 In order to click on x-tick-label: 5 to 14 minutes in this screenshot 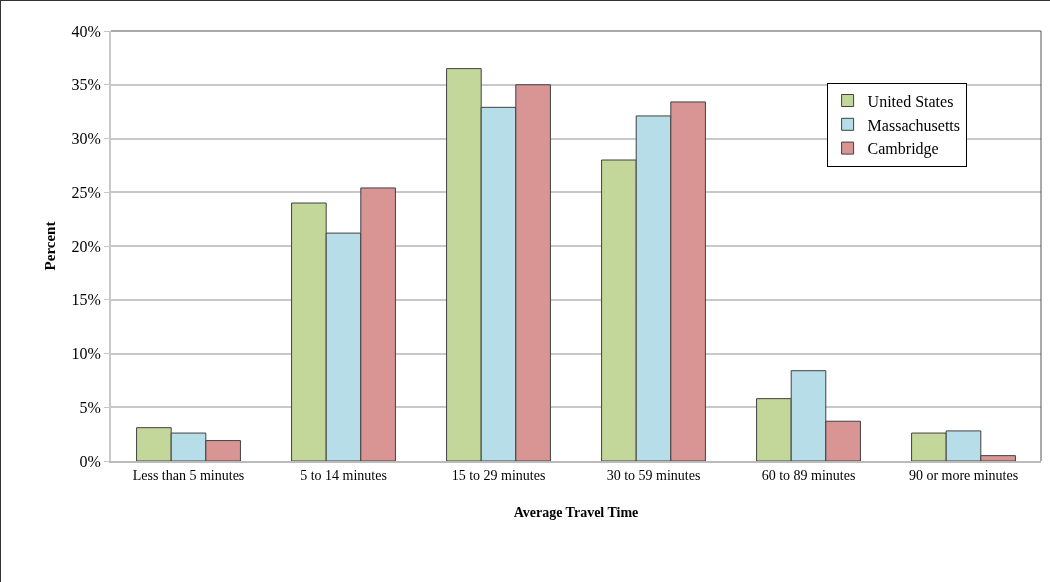, I will do `click(343, 475)`.